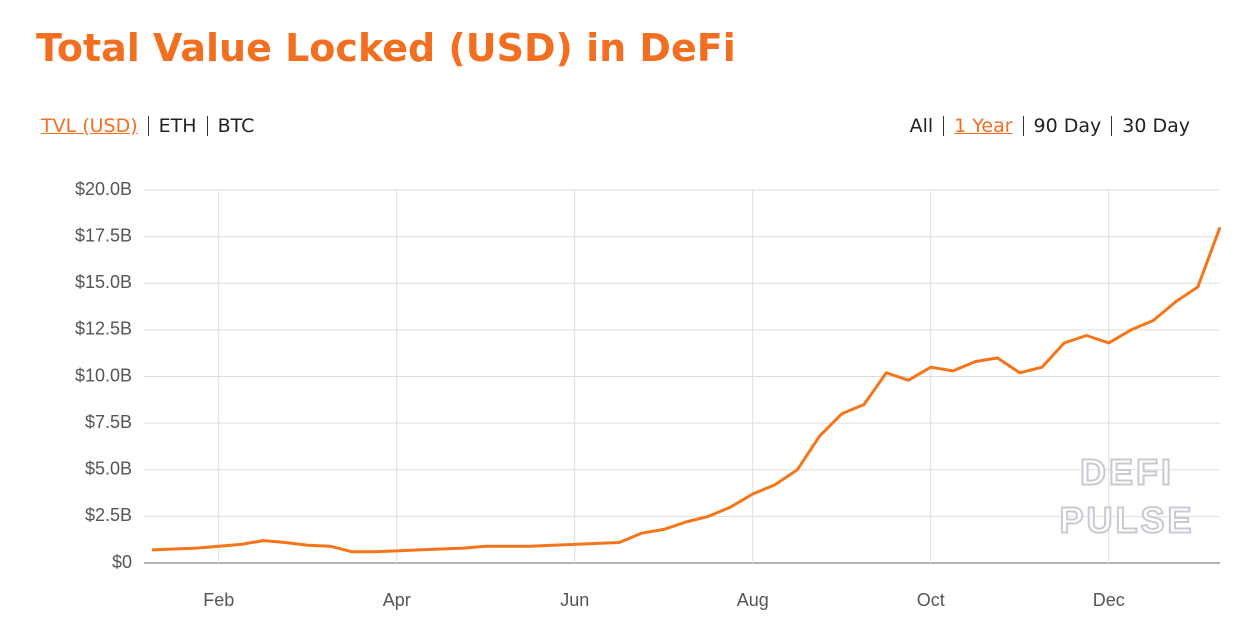  Describe the element at coordinates (103, 189) in the screenshot. I see `y-tick-label: $20.0B` at that location.